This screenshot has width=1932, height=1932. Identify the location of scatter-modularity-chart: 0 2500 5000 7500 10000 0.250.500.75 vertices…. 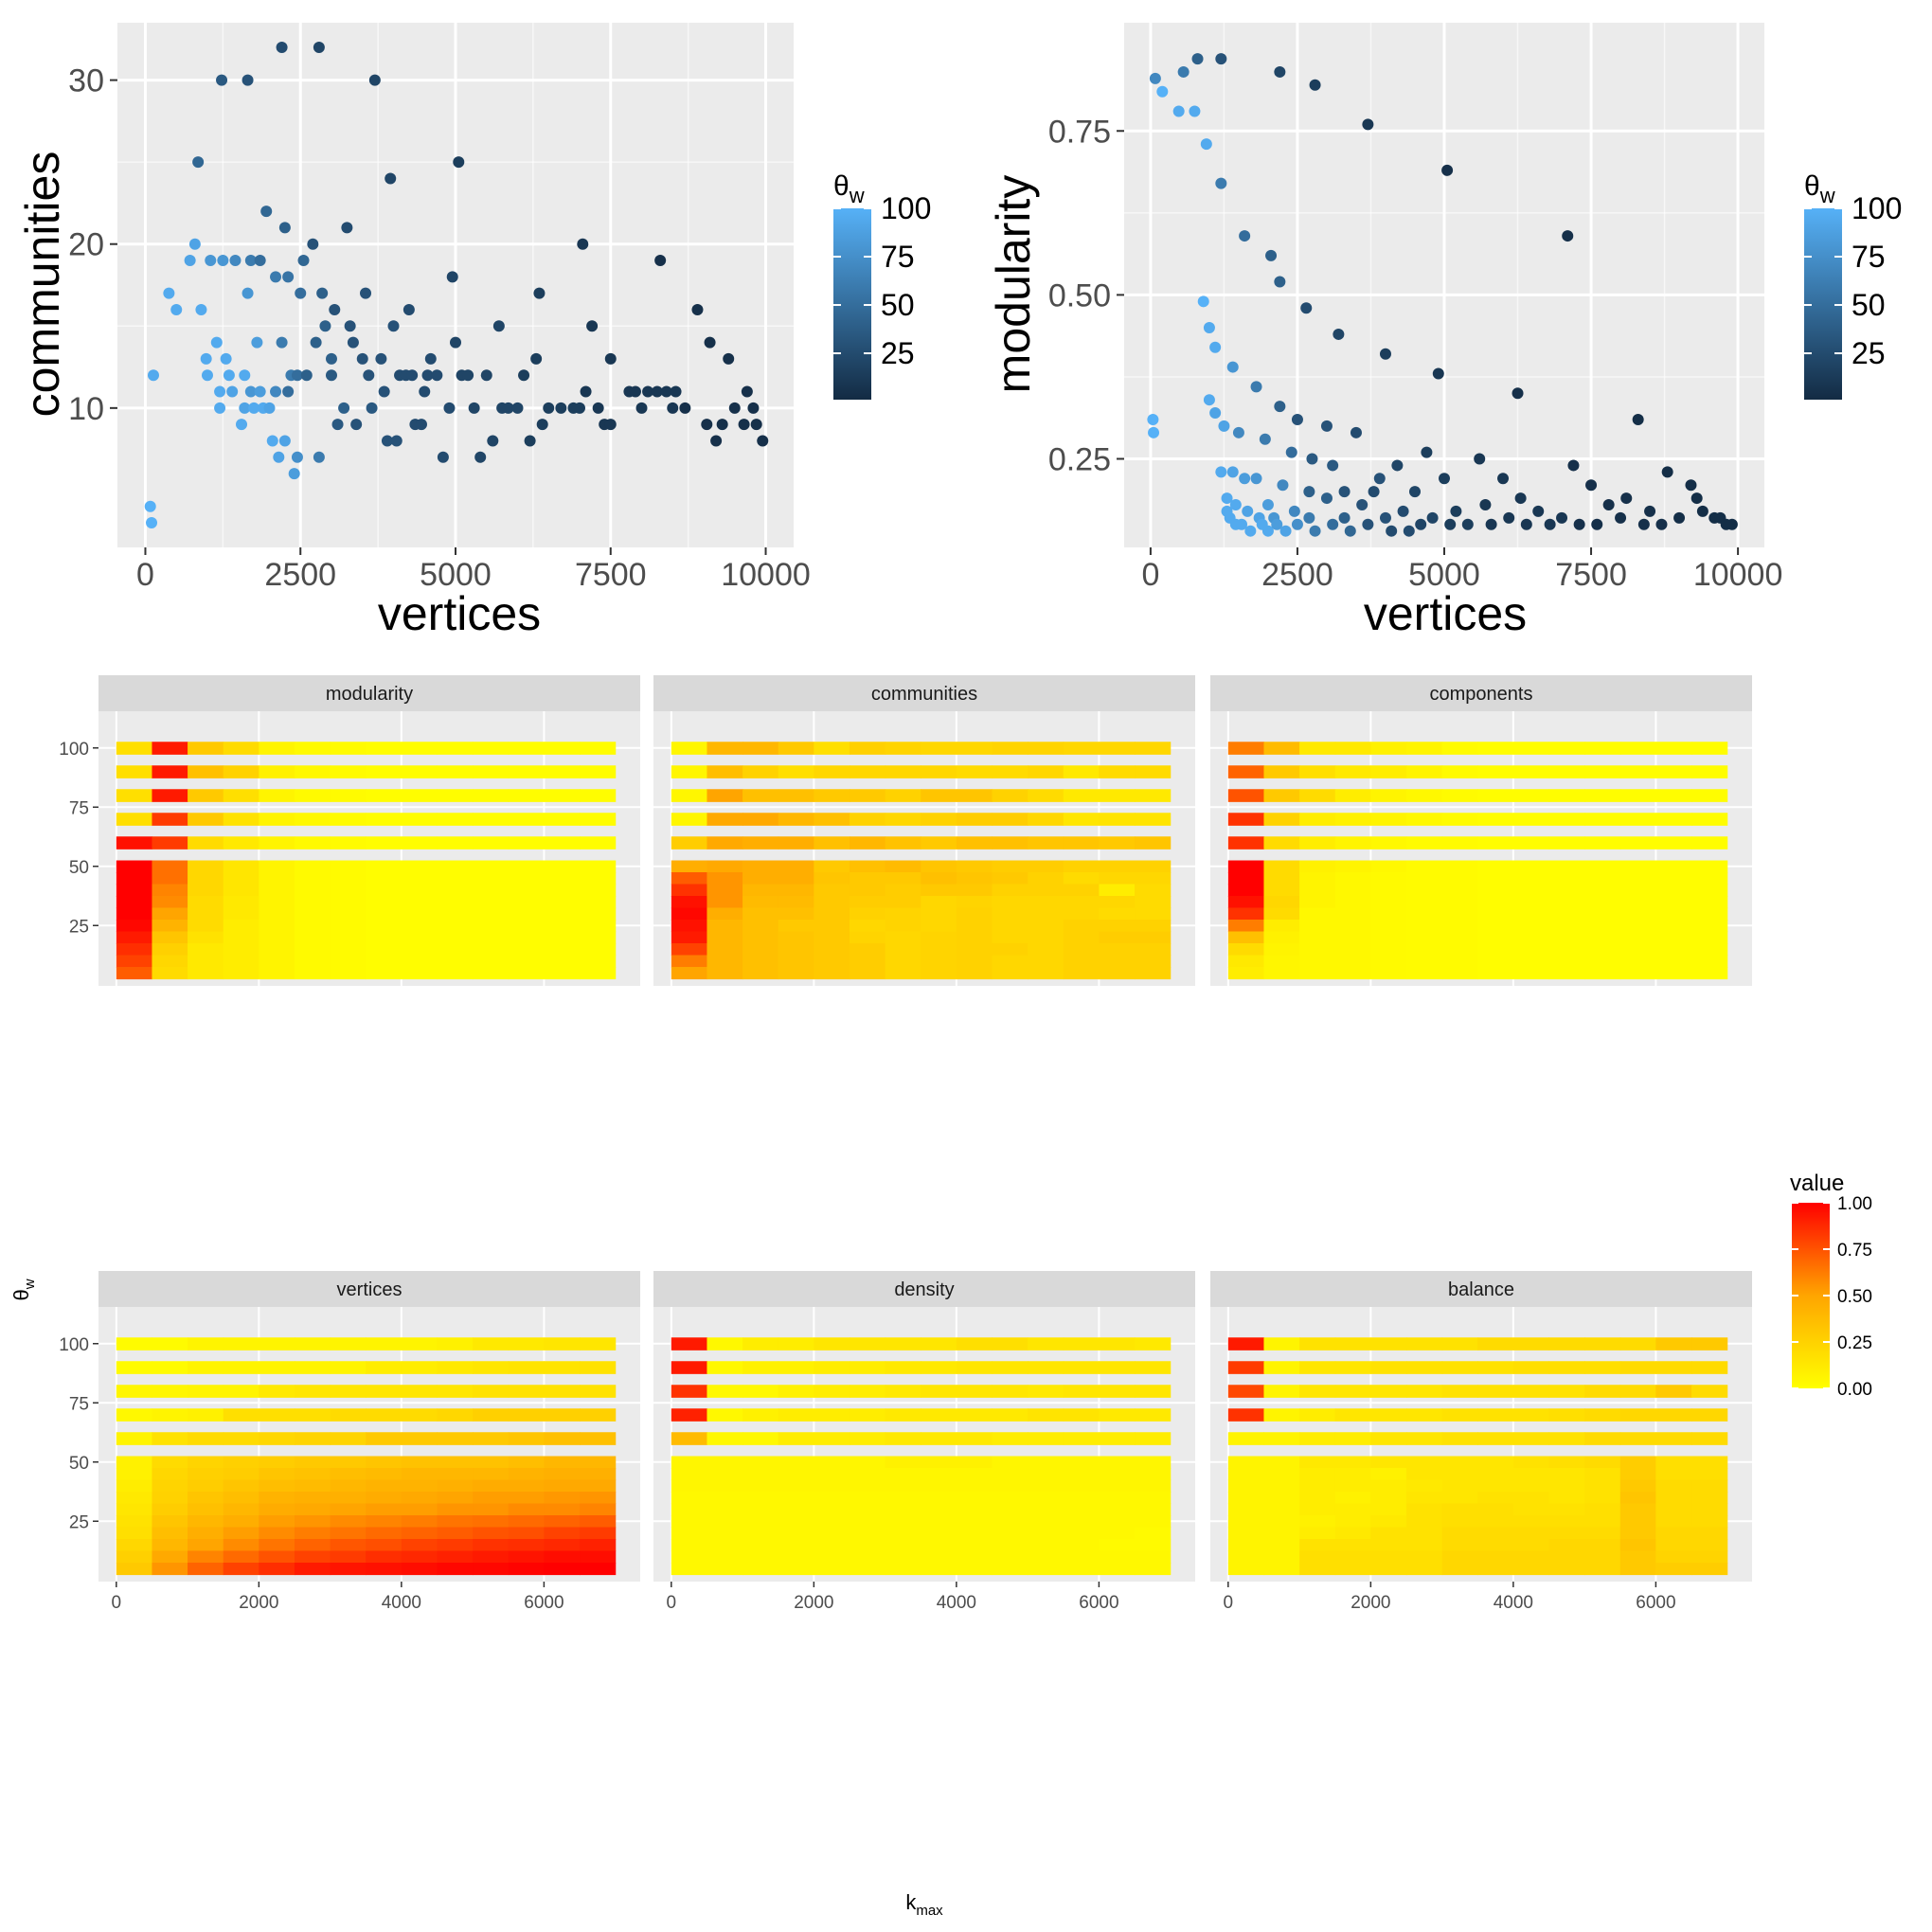
(1384, 331).